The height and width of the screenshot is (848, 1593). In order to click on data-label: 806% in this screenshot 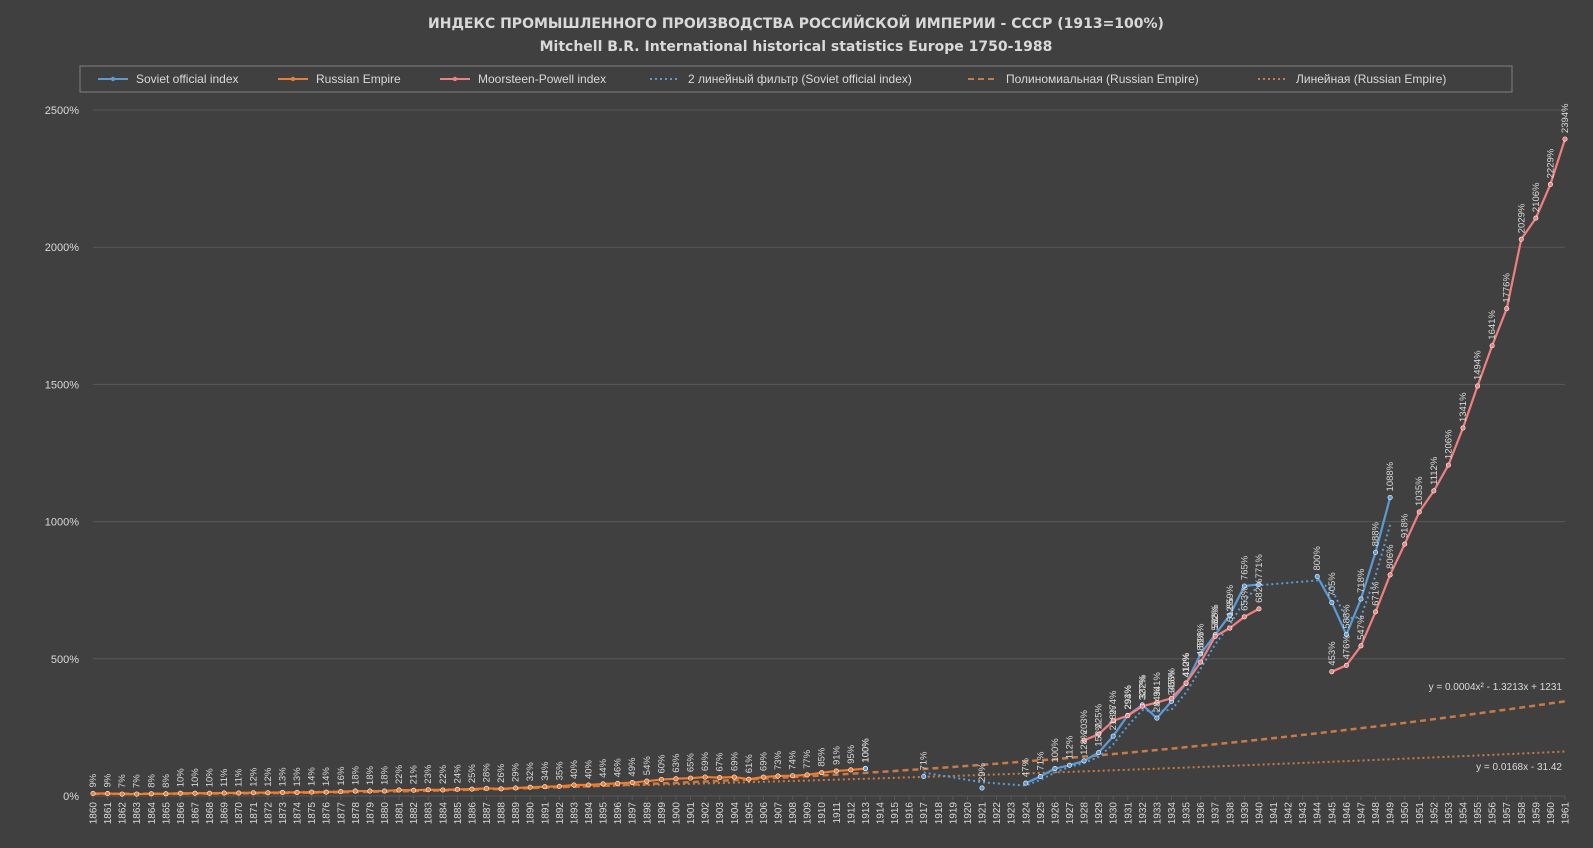, I will do `click(1390, 556)`.